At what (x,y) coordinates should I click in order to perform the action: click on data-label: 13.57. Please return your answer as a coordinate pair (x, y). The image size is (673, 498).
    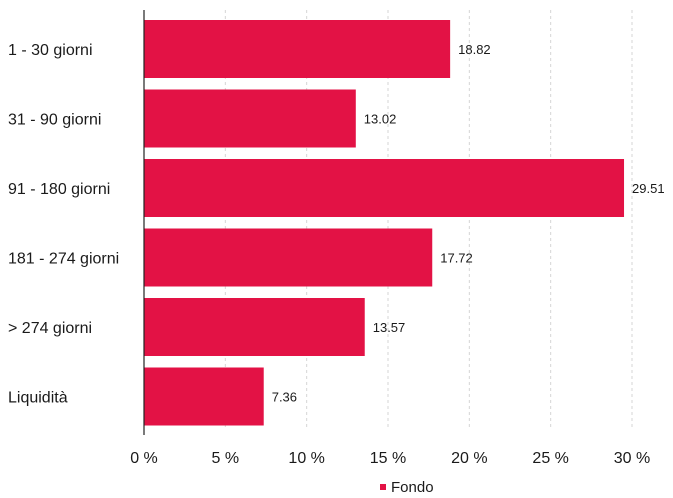
    Looking at the image, I should click on (389, 327).